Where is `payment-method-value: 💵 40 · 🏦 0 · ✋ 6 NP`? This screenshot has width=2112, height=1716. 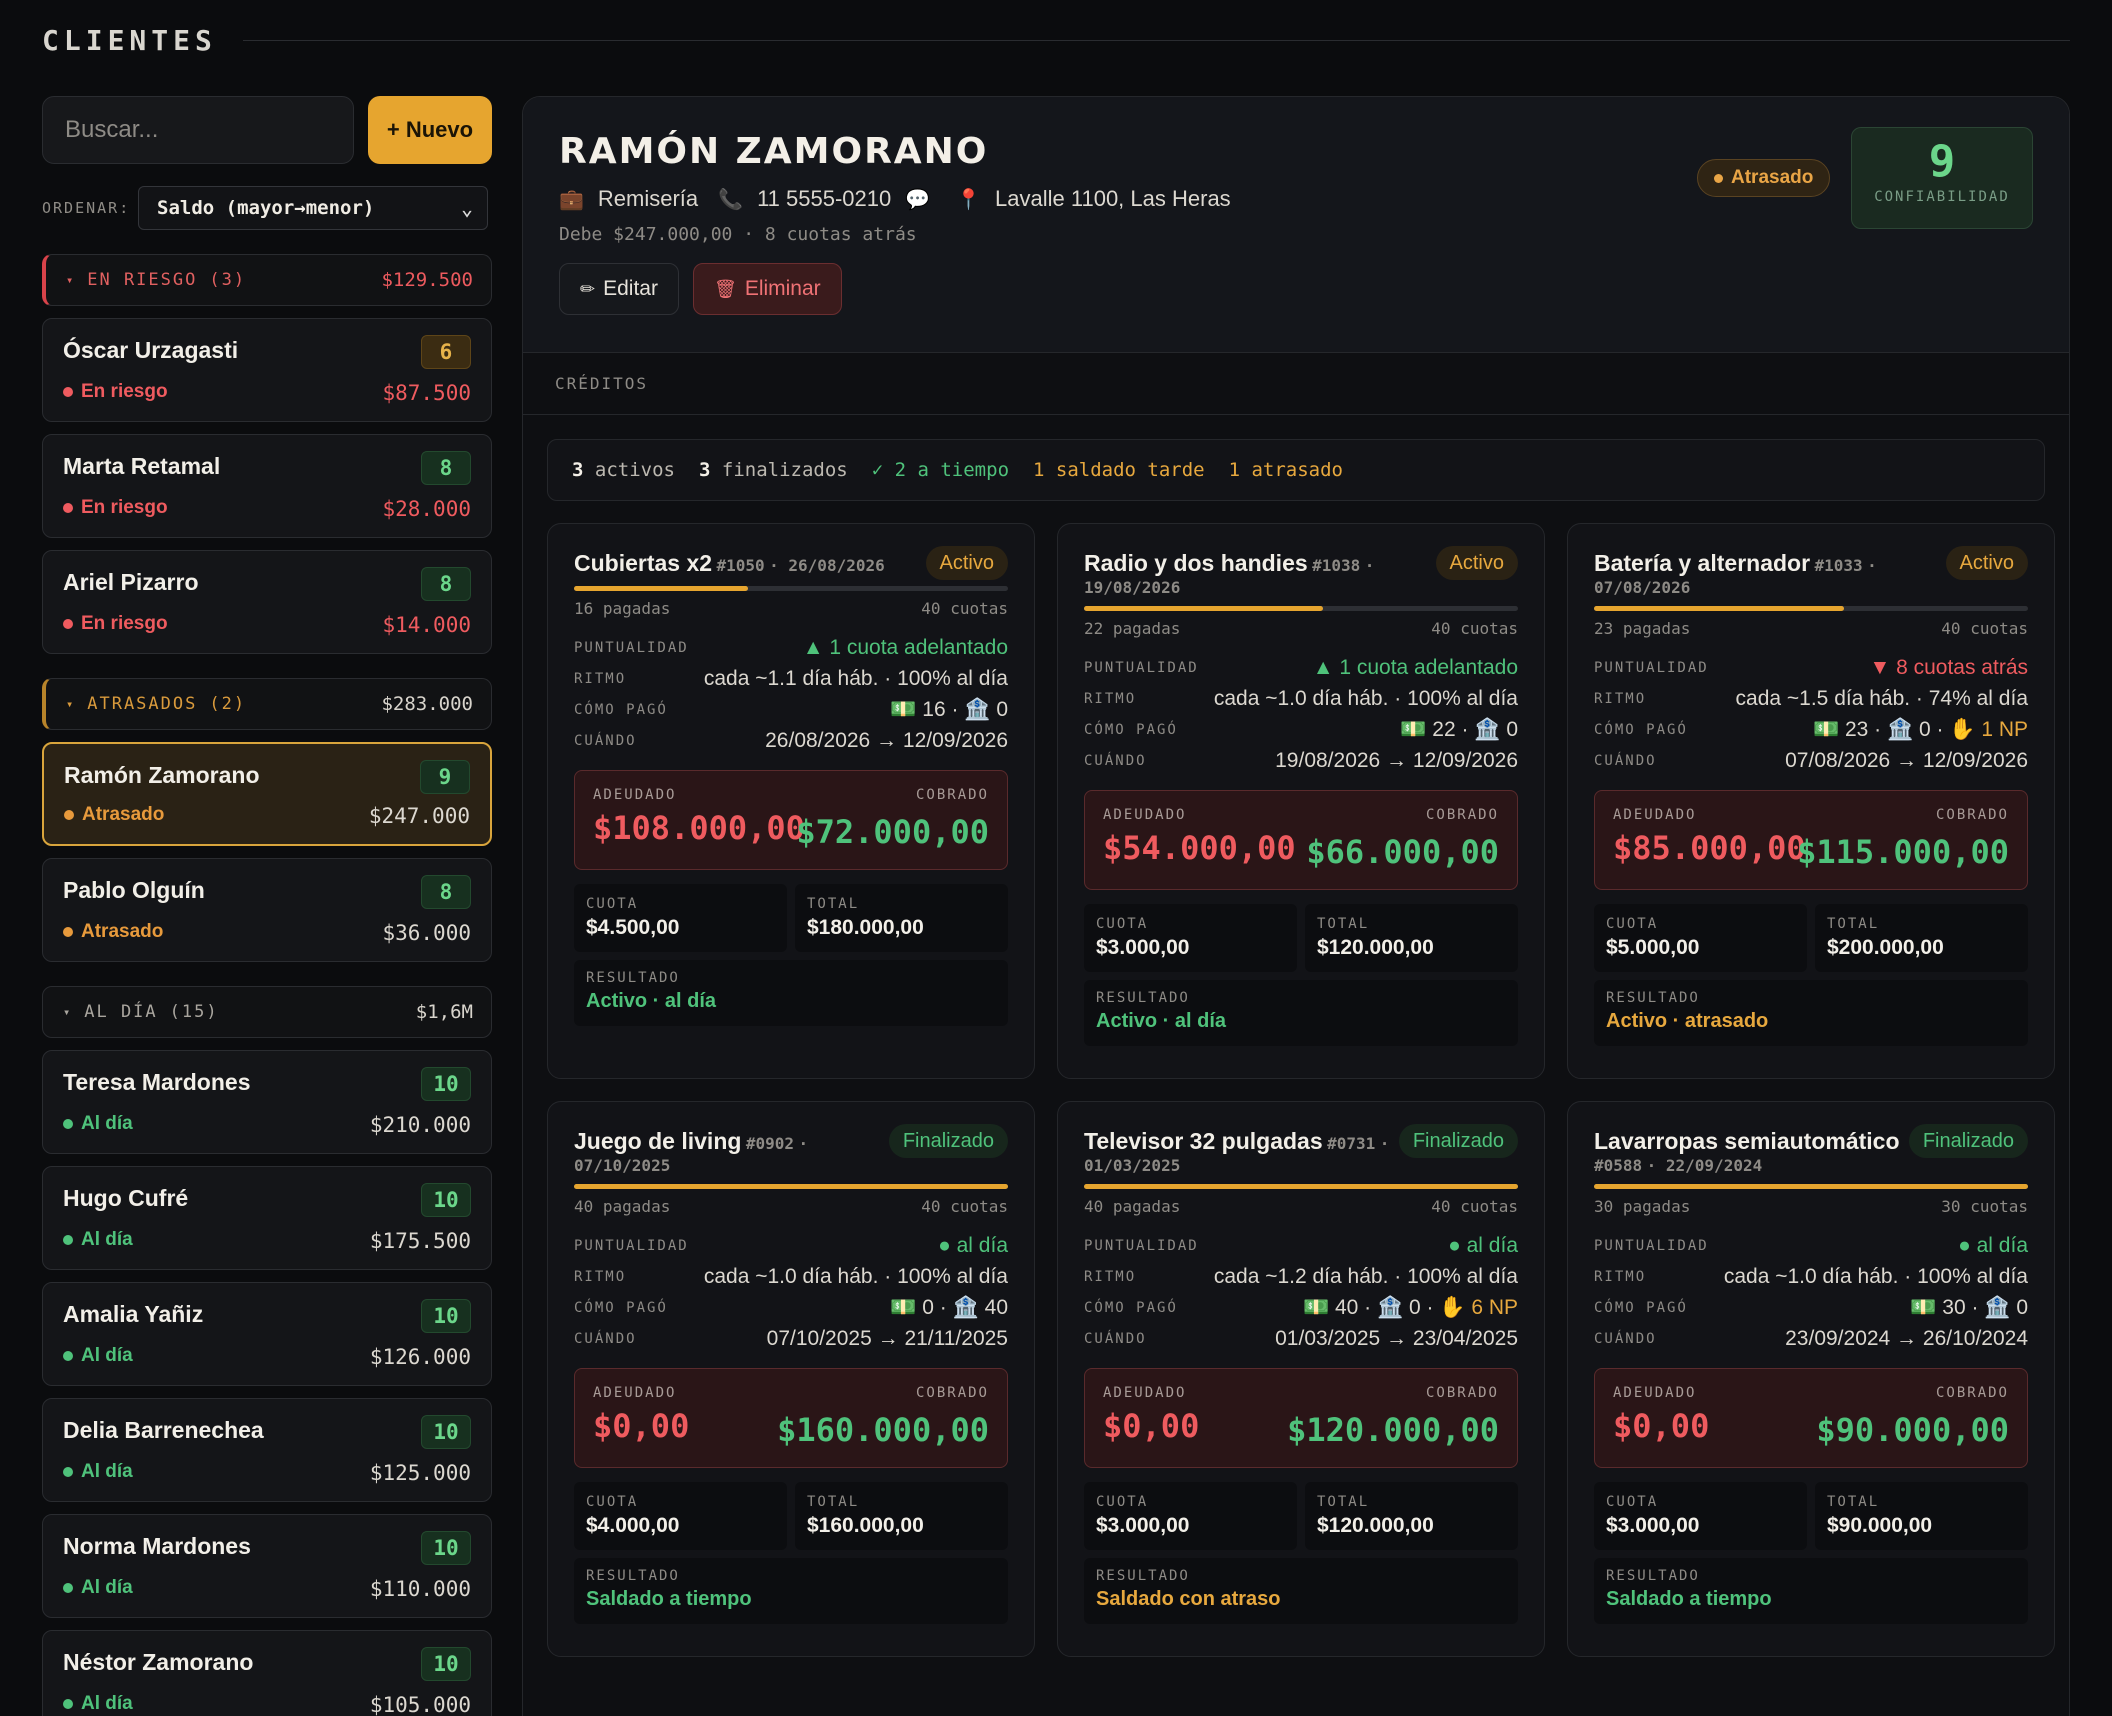
payment-method-value: 💵 40 · 🏦 0 · ✋ 6 NP is located at coordinates (1410, 1307).